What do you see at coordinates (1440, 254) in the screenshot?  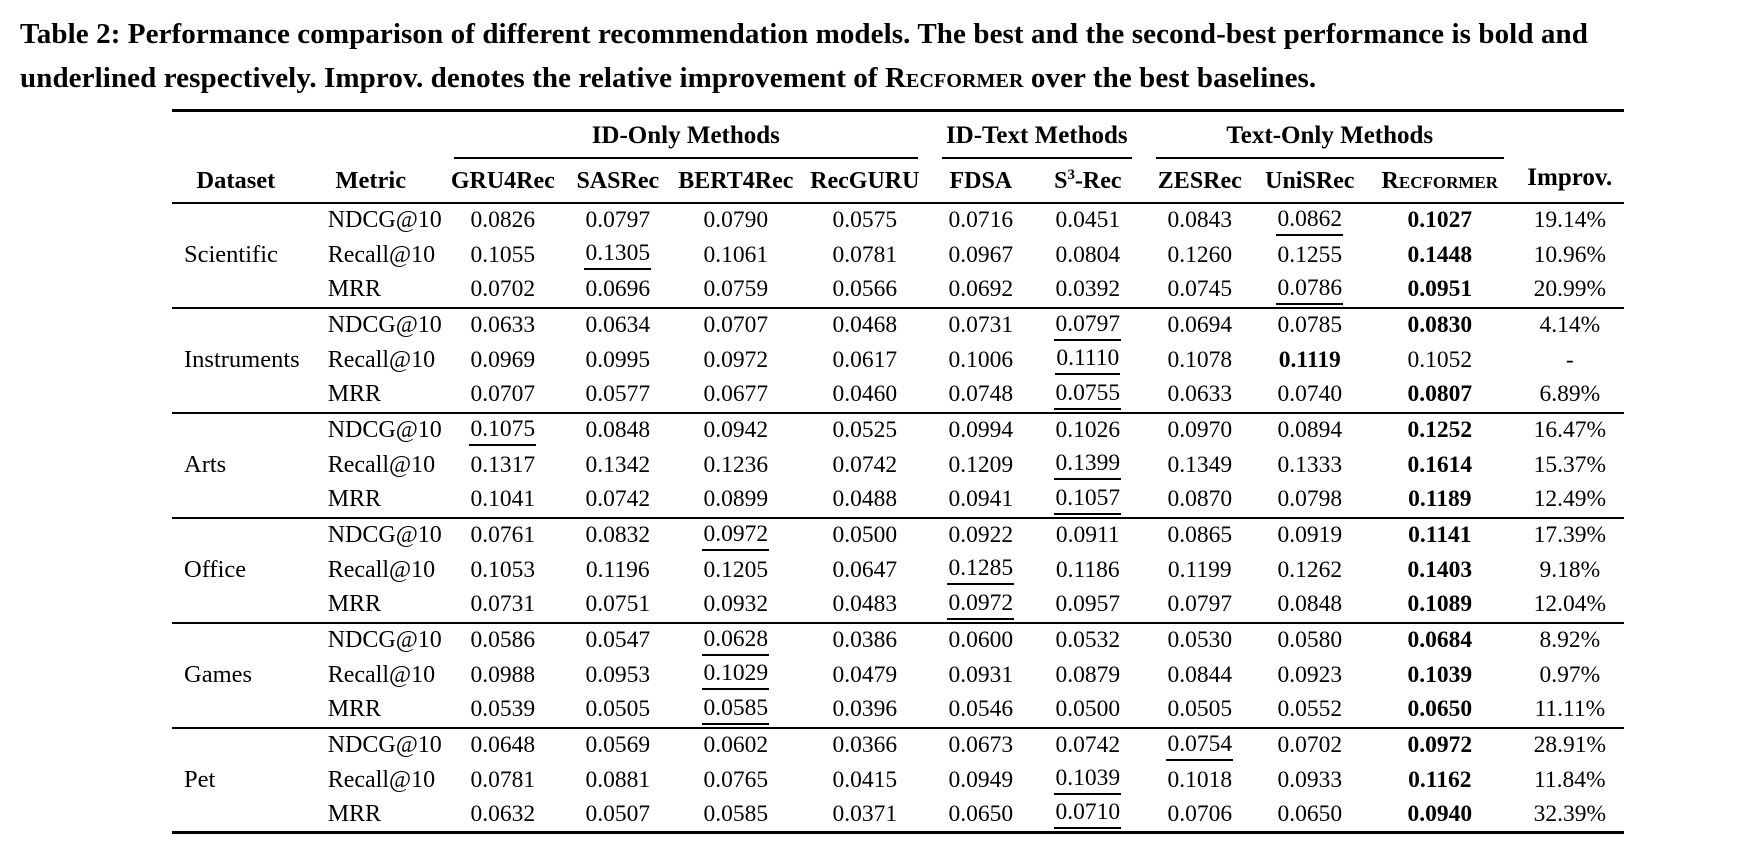 I see `value-cell: 0.1448` at bounding box center [1440, 254].